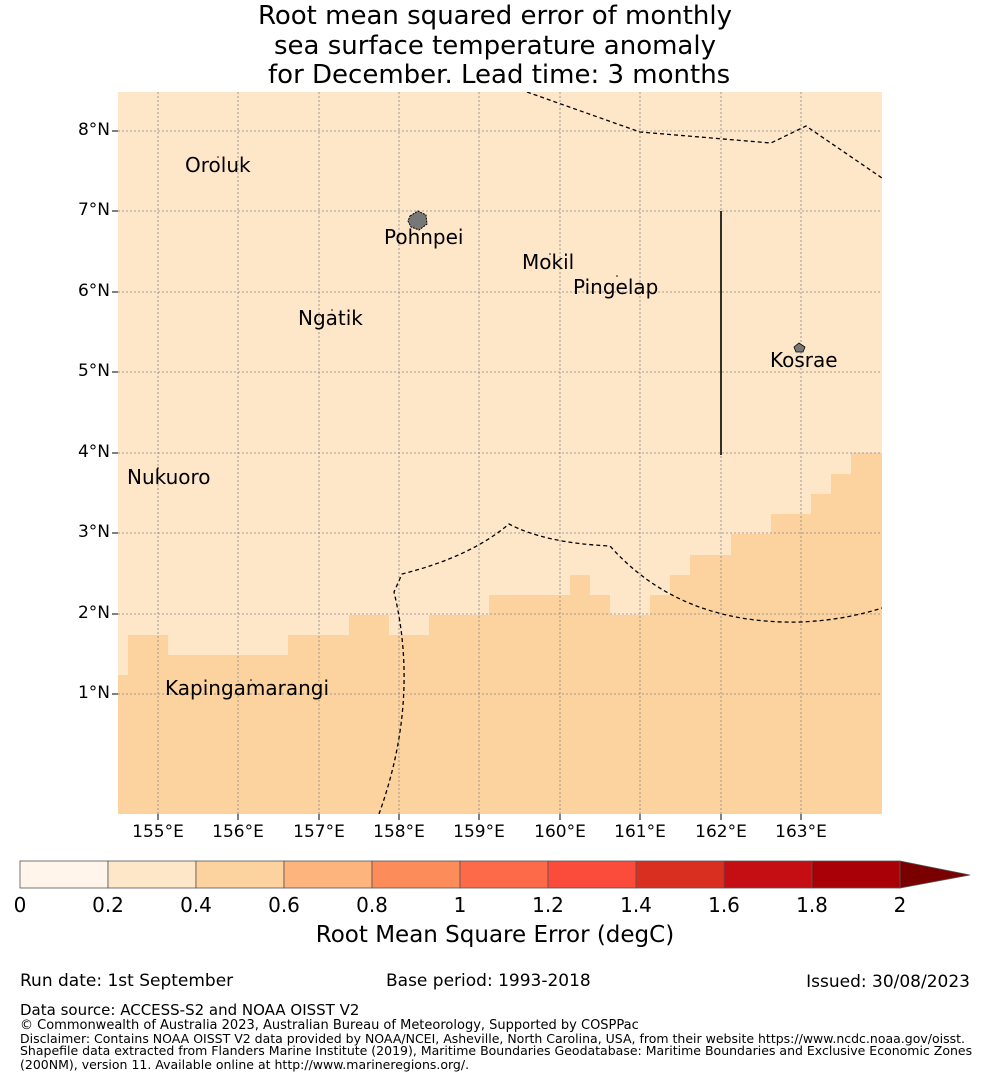 This screenshot has height=1080, width=990. Describe the element at coordinates (495, 935) in the screenshot. I see `colorbar-label: Root Mean Square Error (degC)` at that location.